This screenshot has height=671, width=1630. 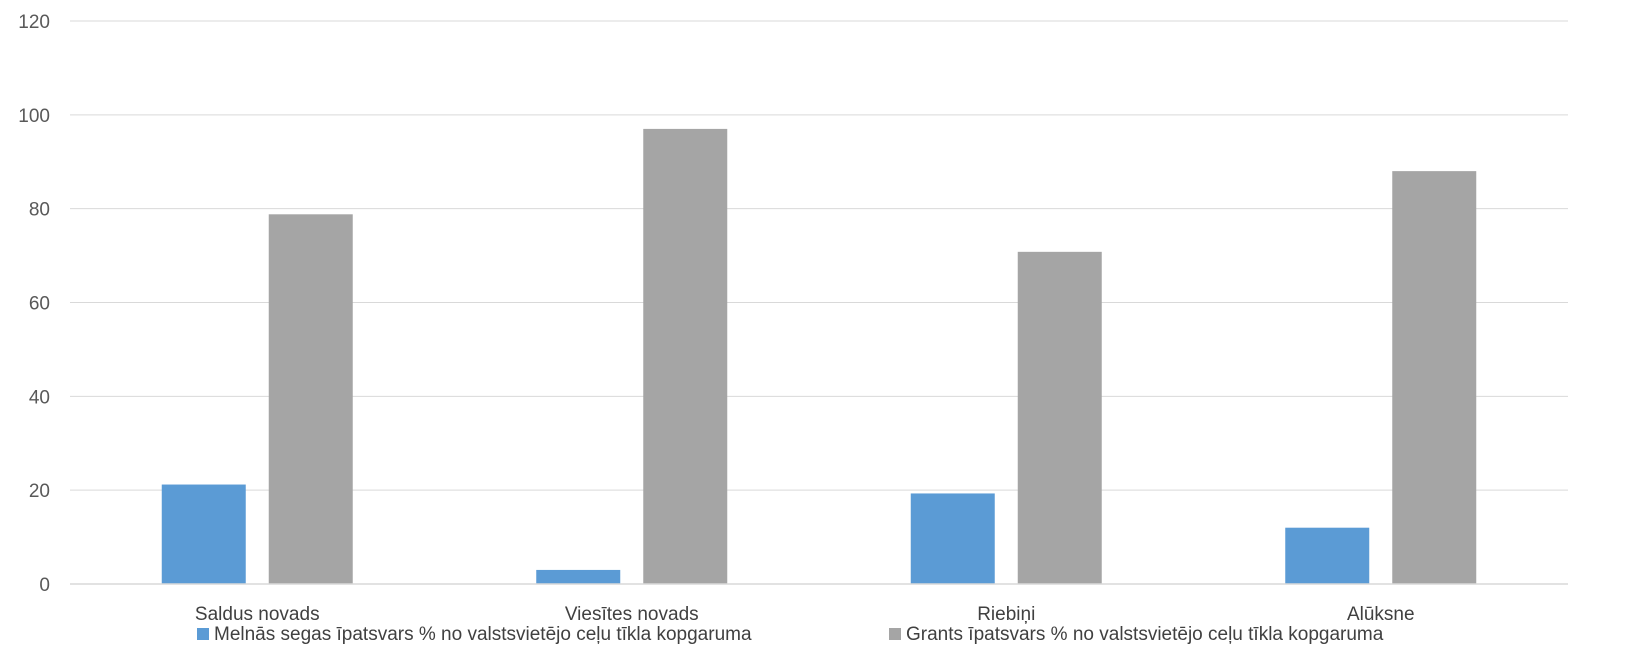 What do you see at coordinates (44, 585) in the screenshot?
I see `y-tick-label: 0` at bounding box center [44, 585].